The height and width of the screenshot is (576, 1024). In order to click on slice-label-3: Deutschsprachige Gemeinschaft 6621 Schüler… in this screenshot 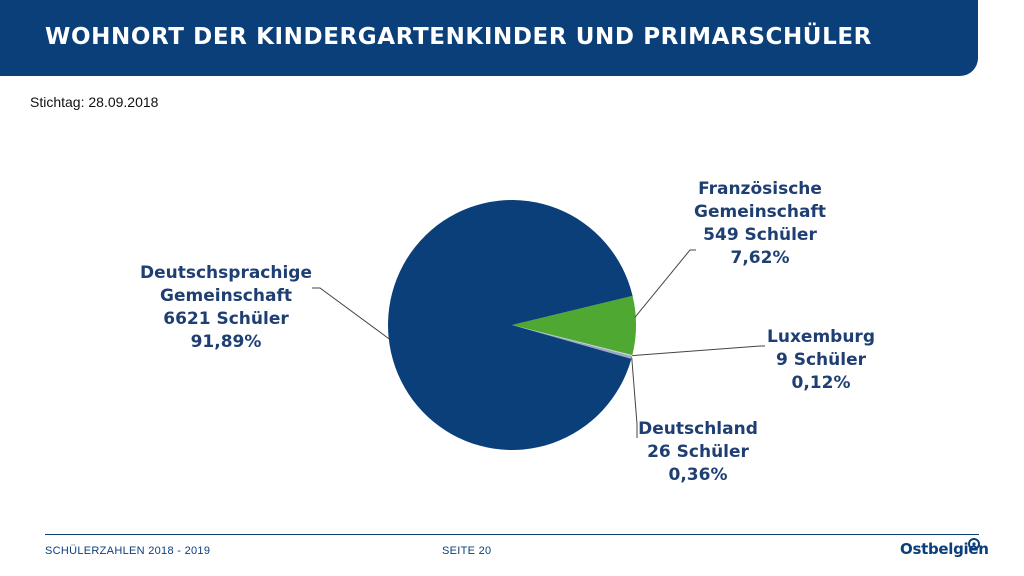, I will do `click(226, 307)`.